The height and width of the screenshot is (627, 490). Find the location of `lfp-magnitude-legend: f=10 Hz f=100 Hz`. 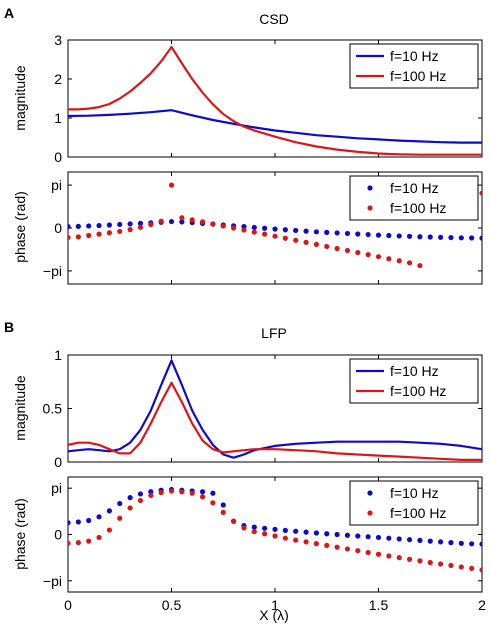

lfp-magnitude-legend: f=10 Hz f=100 Hz is located at coordinates (414, 381).